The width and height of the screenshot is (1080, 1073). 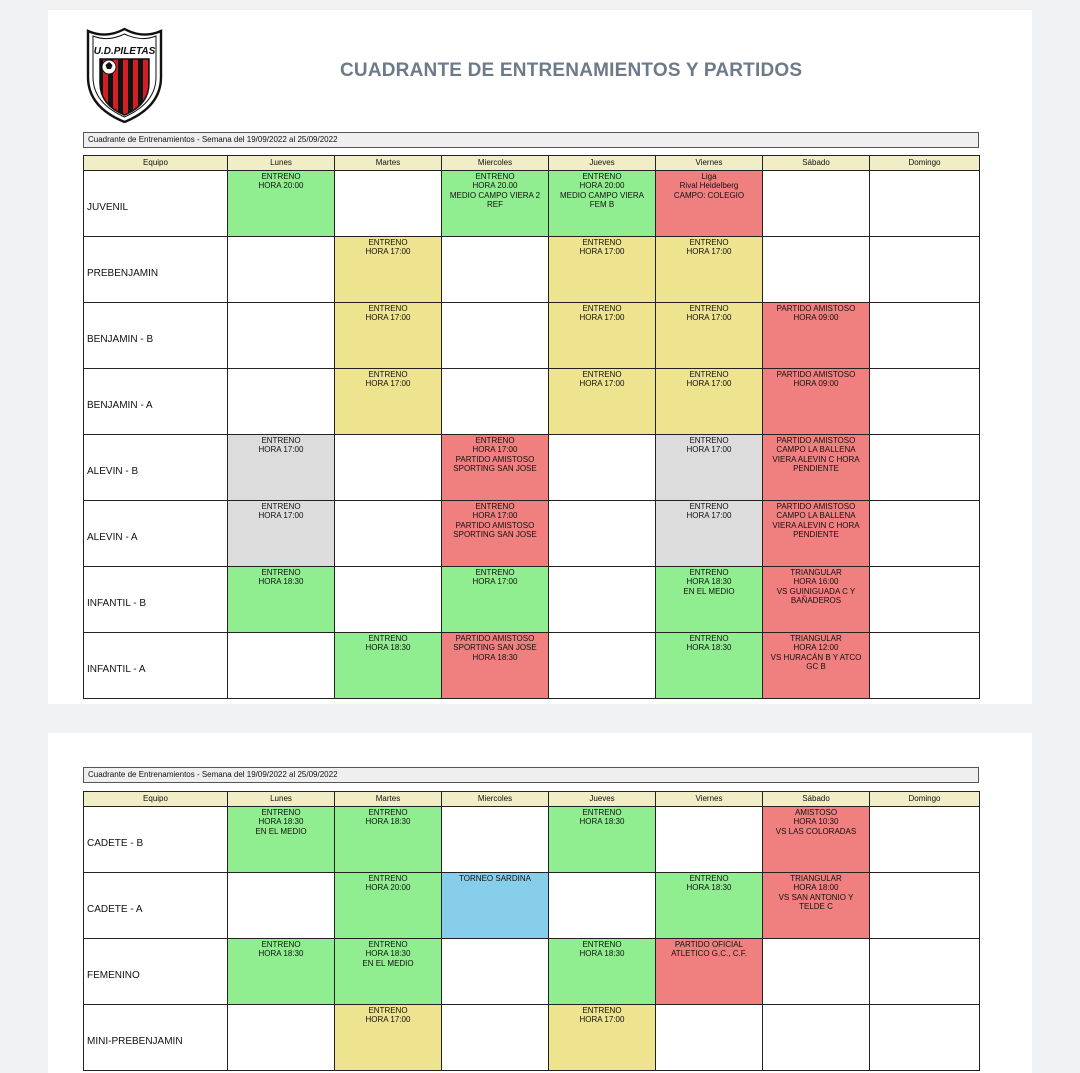 What do you see at coordinates (709, 971) in the screenshot?
I see `schedule-cell: PARTIDO OFICIAL ATLETICO G.C., C.F.` at bounding box center [709, 971].